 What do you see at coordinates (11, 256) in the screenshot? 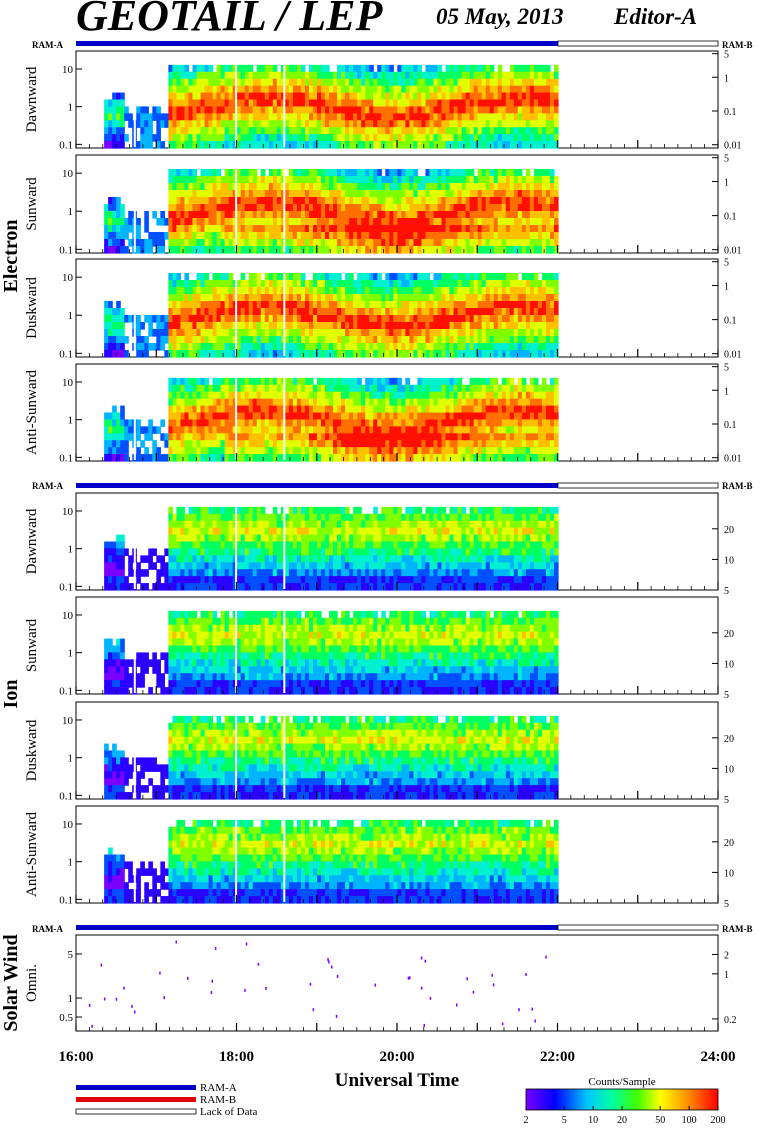
I see `group-label-electron: Electron` at bounding box center [11, 256].